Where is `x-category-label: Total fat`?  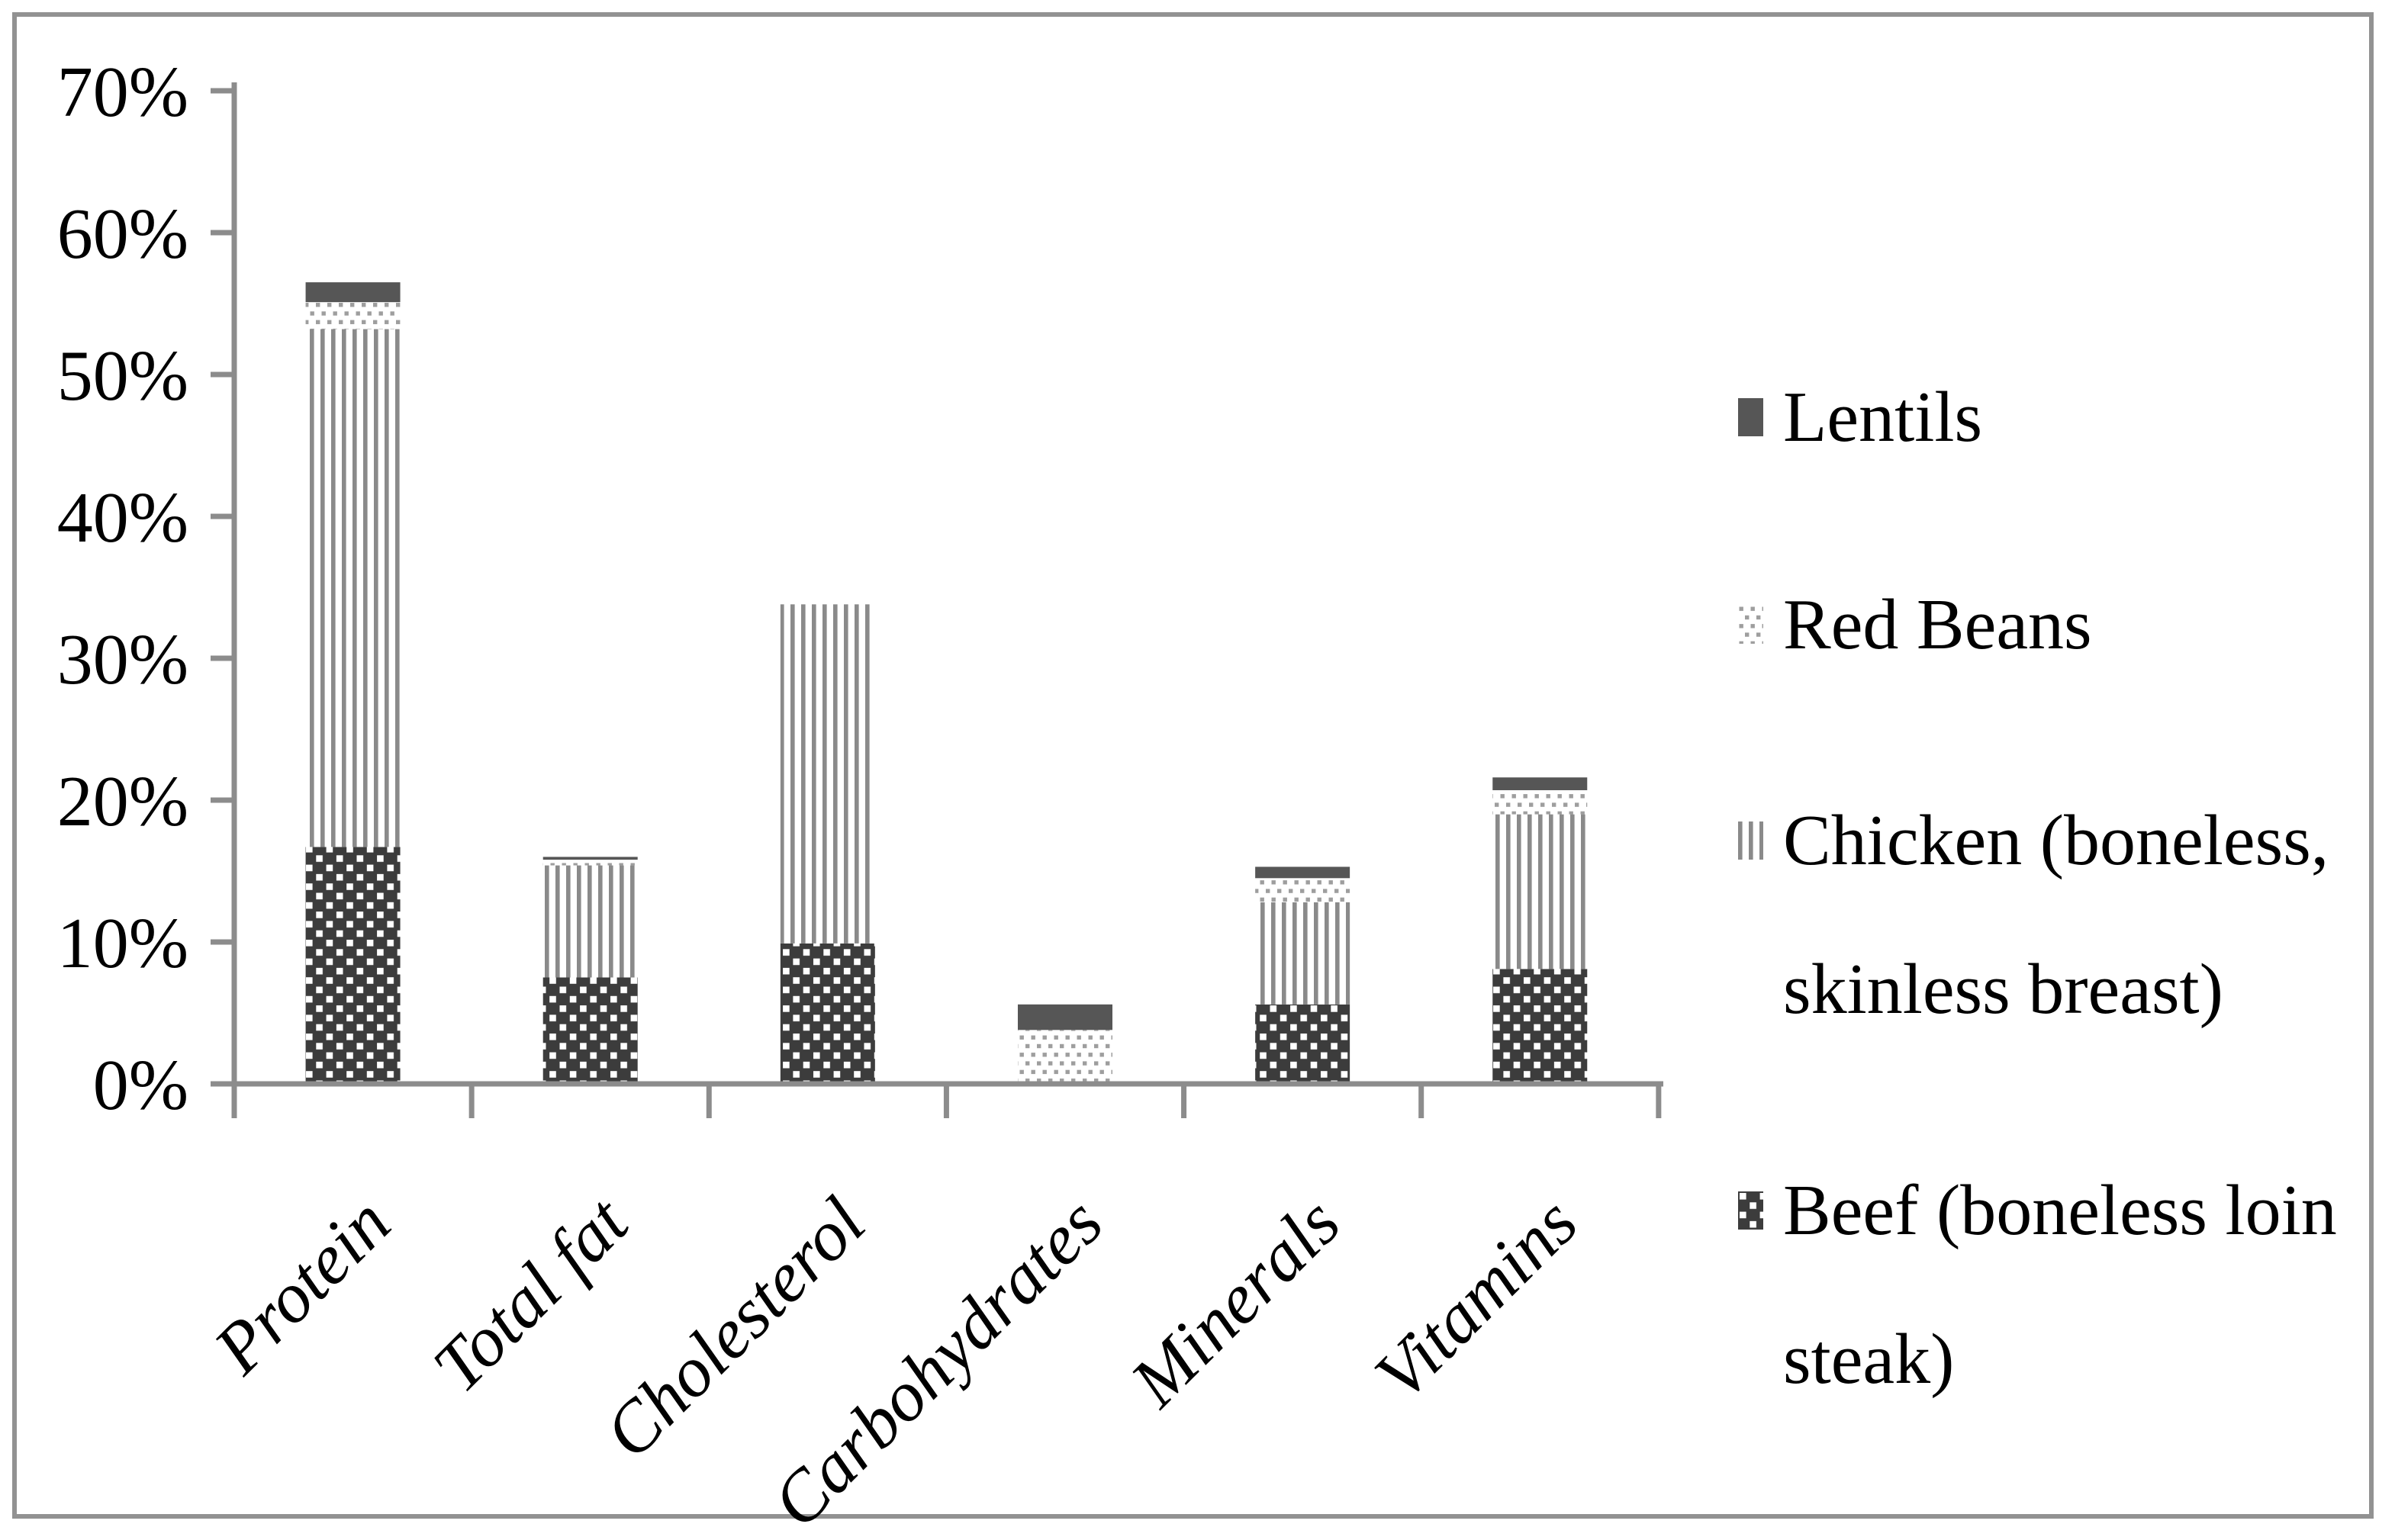
x-category-label: Total fat is located at coordinates (531, 1294).